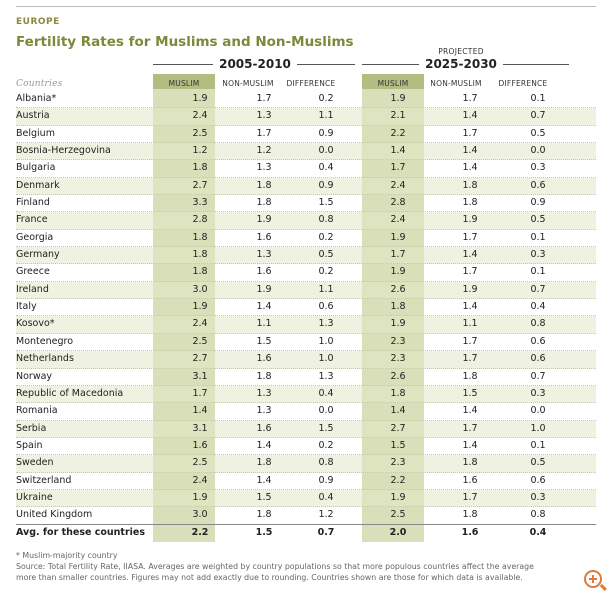 Image resolution: width=610 pixels, height=596 pixels. I want to click on top-rule, so click(306, 6).